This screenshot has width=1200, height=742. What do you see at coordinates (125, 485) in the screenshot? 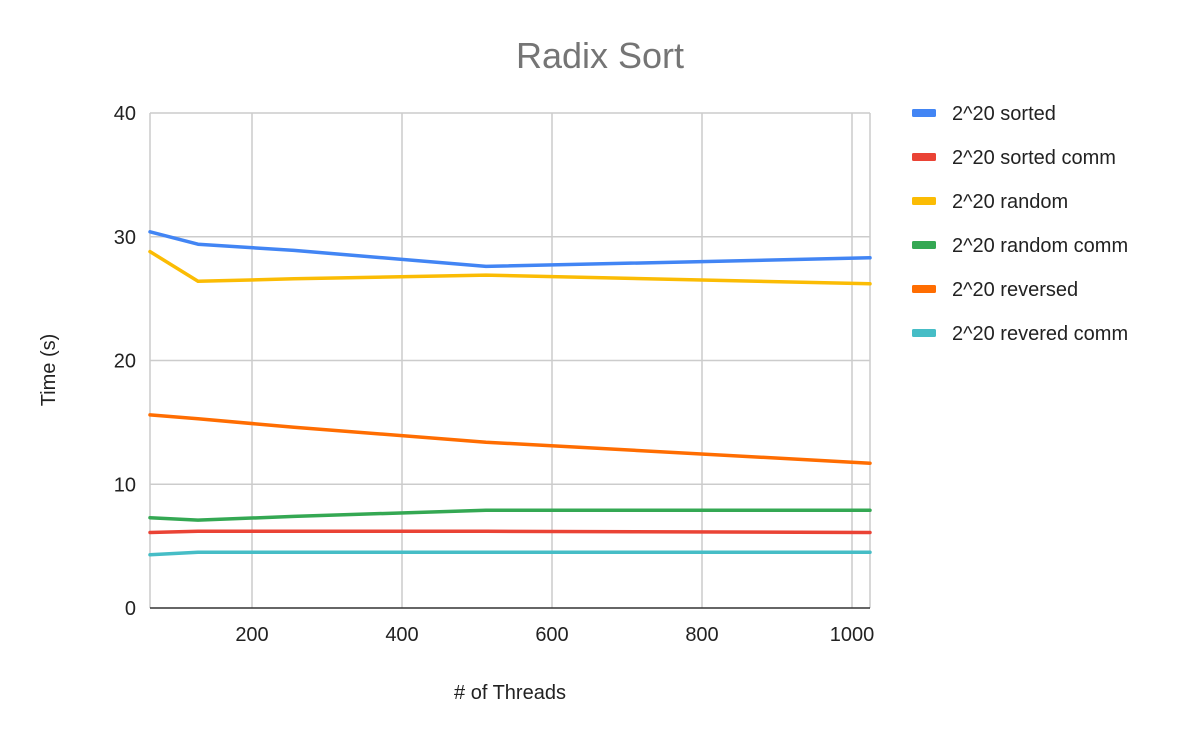
I see `y-tick-label: 10` at bounding box center [125, 485].